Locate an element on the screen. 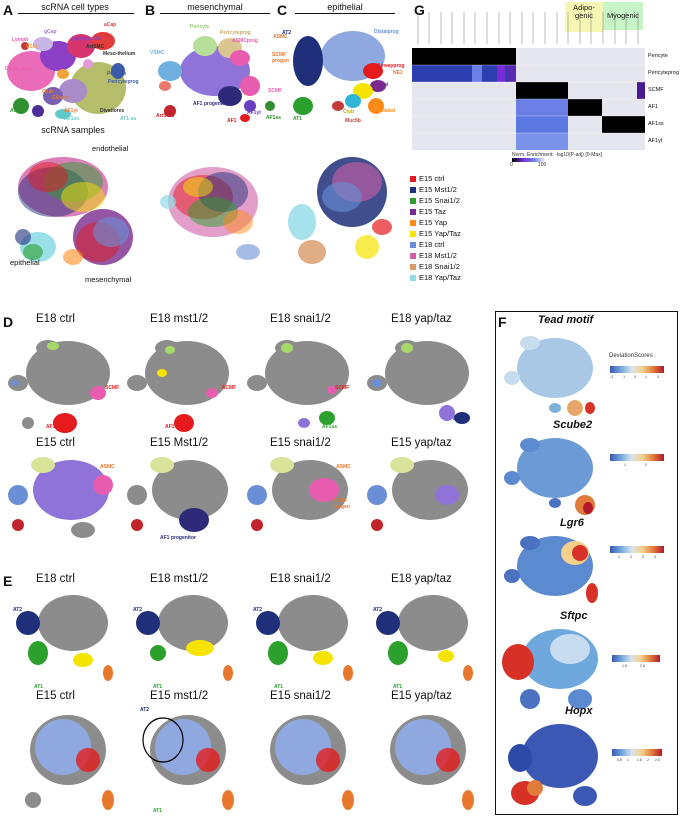  d-ann-af1yt: AF1yt is located at coordinates (460, 419).